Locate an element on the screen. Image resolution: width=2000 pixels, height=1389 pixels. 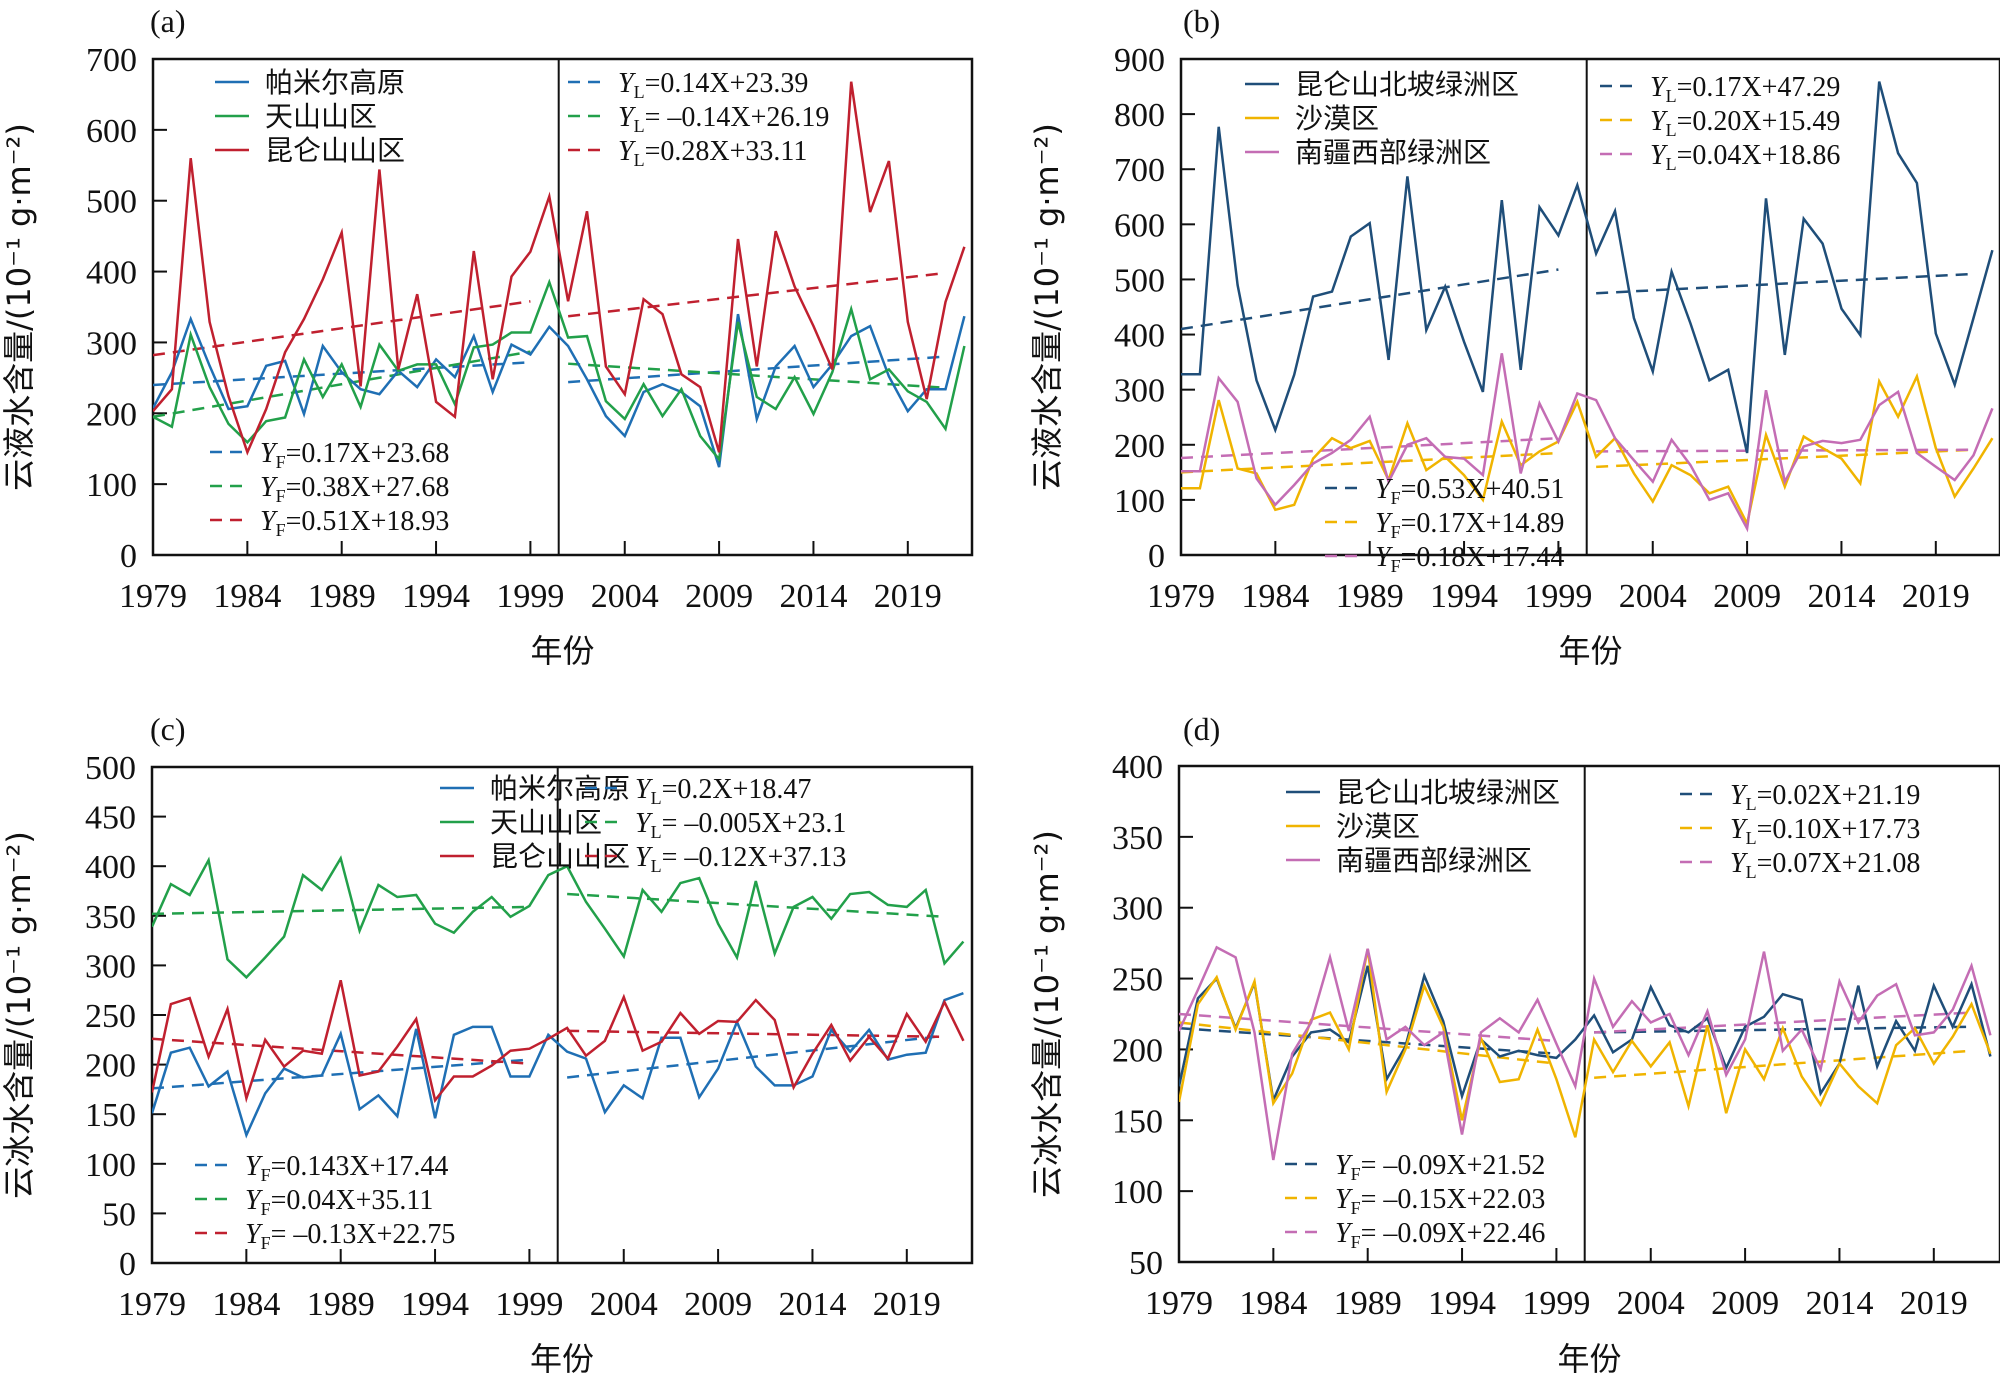
y-axis-title: 云液水含量/(10⁻¹ g·m⁻²) is located at coordinates (19, 307).